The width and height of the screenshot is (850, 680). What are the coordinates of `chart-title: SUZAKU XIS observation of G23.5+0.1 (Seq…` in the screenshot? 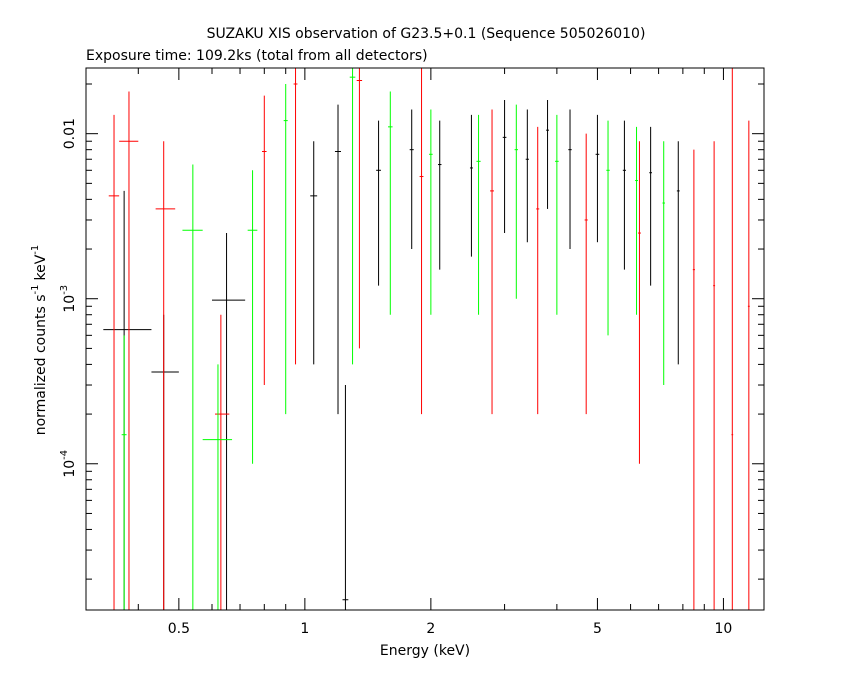 It's located at (426, 34).